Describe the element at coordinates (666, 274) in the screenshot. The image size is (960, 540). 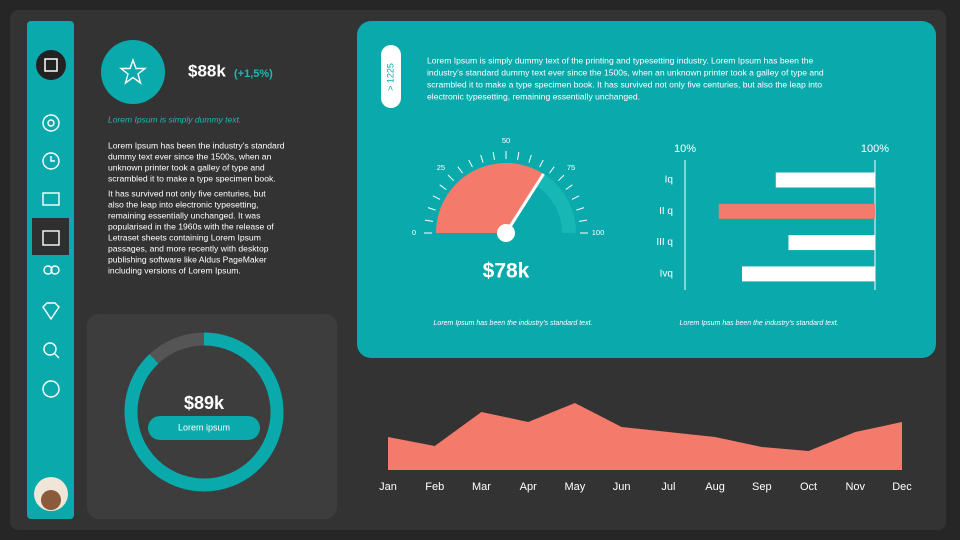
I see `y-tick-label: Ivq` at that location.